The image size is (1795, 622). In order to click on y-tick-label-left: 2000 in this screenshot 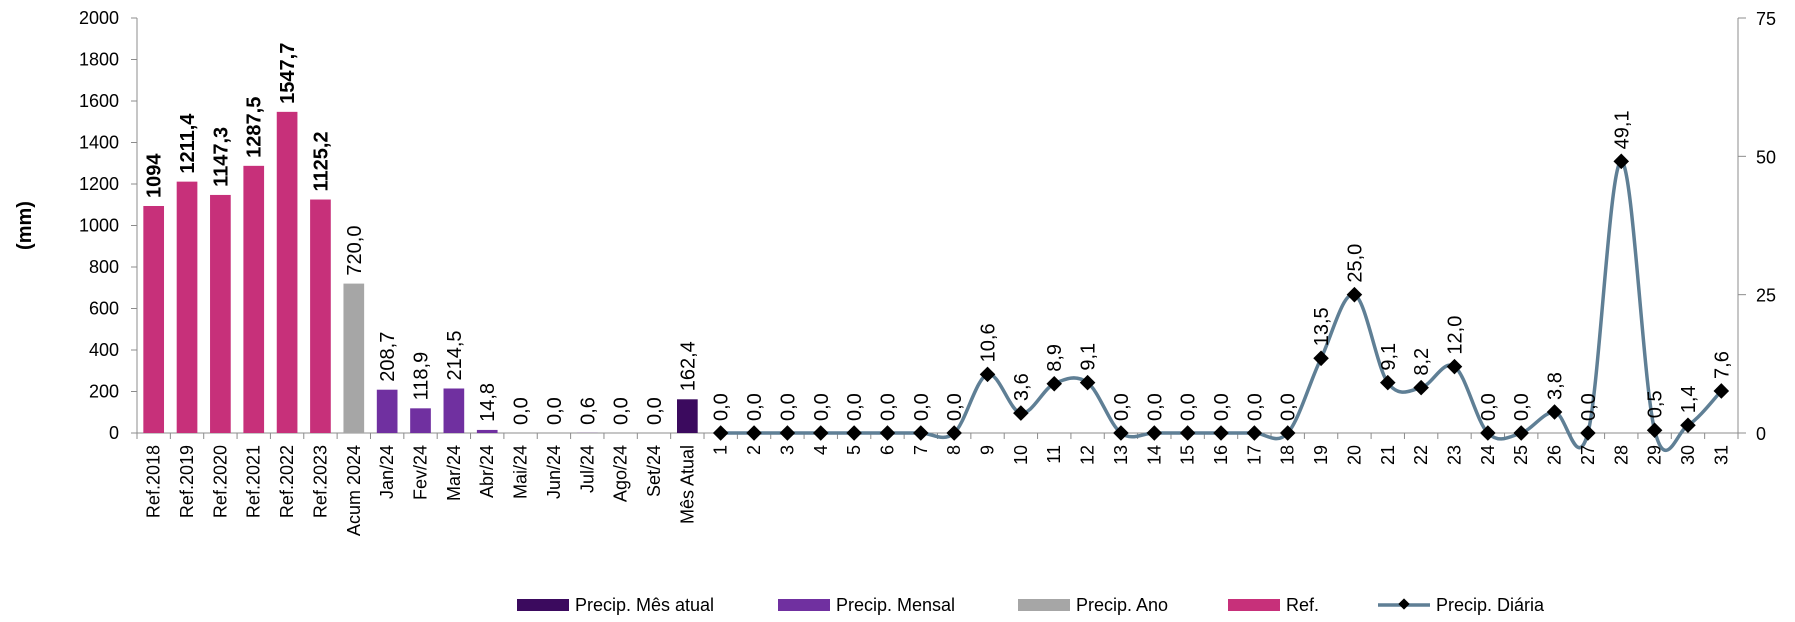, I will do `click(99, 18)`.